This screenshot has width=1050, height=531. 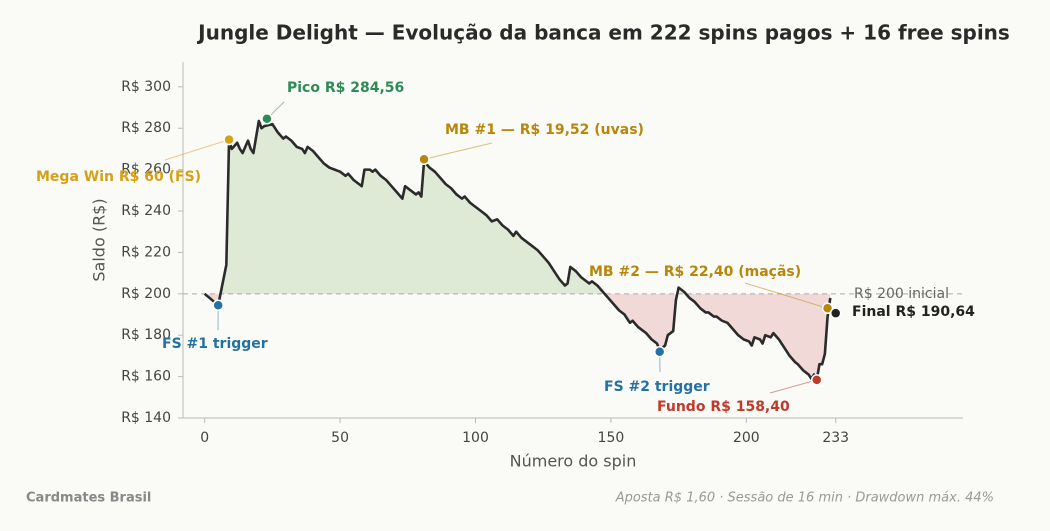 What do you see at coordinates (99, 239) in the screenshot?
I see `y-axis-label: Saldo (R$)` at bounding box center [99, 239].